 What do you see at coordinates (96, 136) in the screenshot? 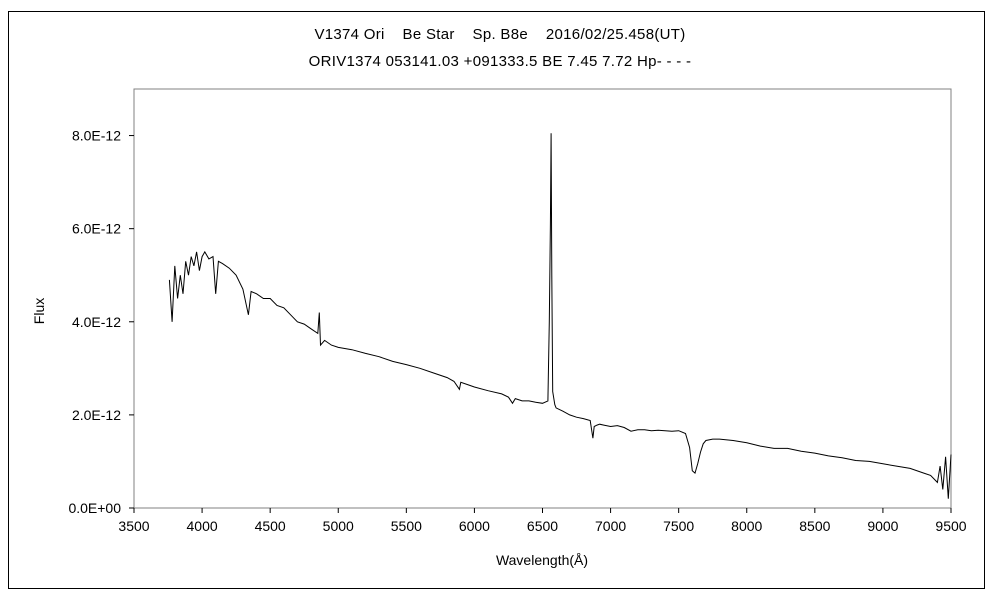
I see `y-tick-label: 8.0E-12` at bounding box center [96, 136].